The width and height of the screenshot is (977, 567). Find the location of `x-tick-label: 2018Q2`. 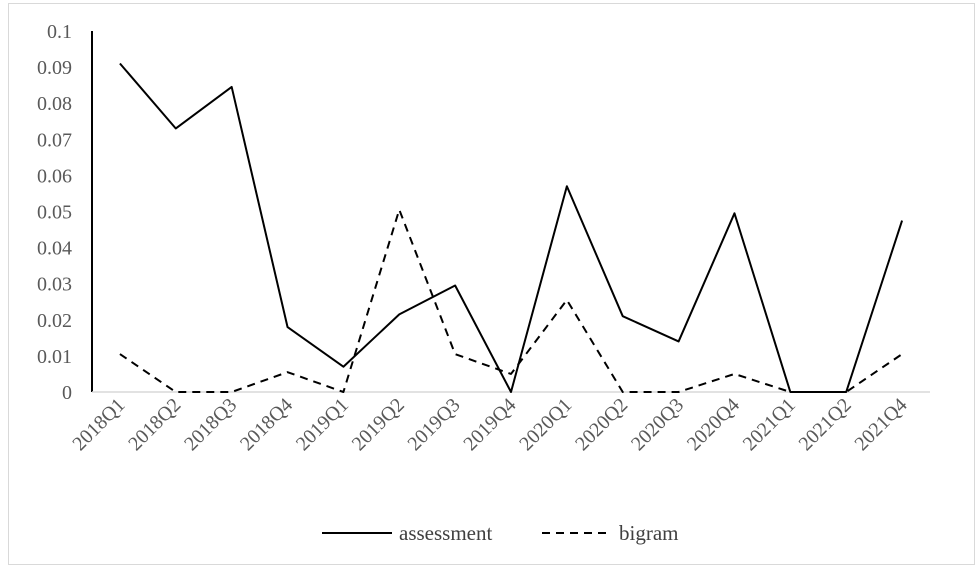

x-tick-label: 2018Q2 is located at coordinates (154, 424).